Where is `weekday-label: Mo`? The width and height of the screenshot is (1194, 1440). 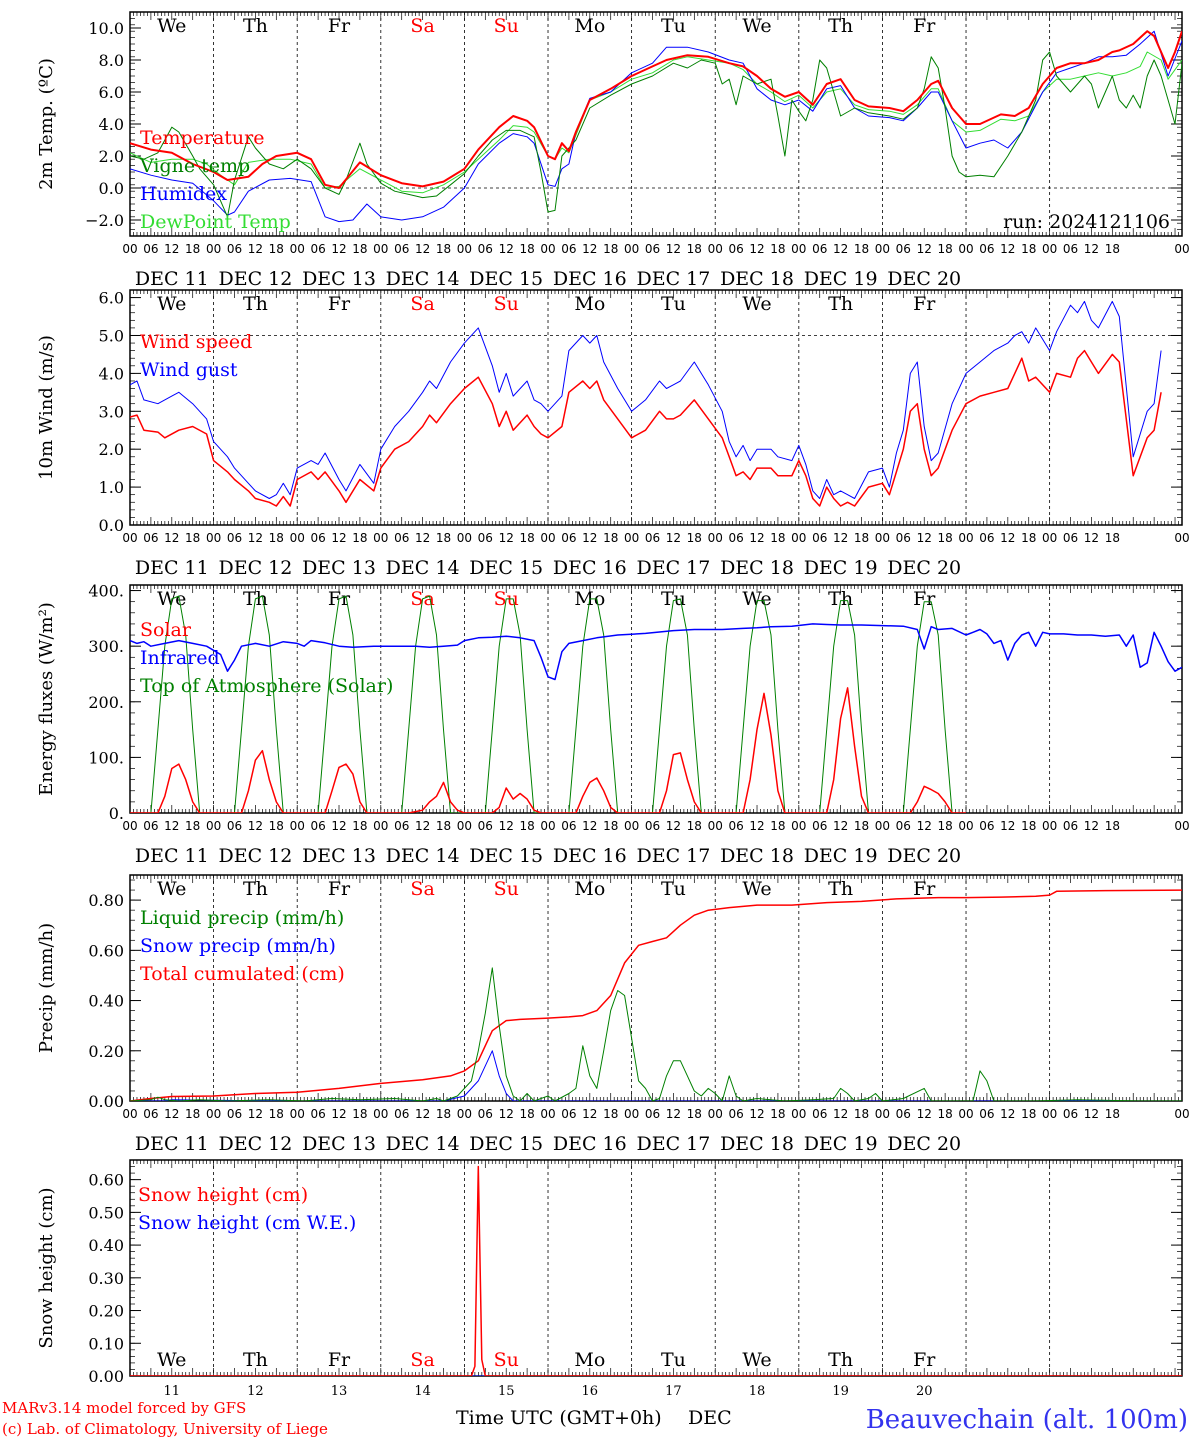 weekday-label: Mo is located at coordinates (589, 26).